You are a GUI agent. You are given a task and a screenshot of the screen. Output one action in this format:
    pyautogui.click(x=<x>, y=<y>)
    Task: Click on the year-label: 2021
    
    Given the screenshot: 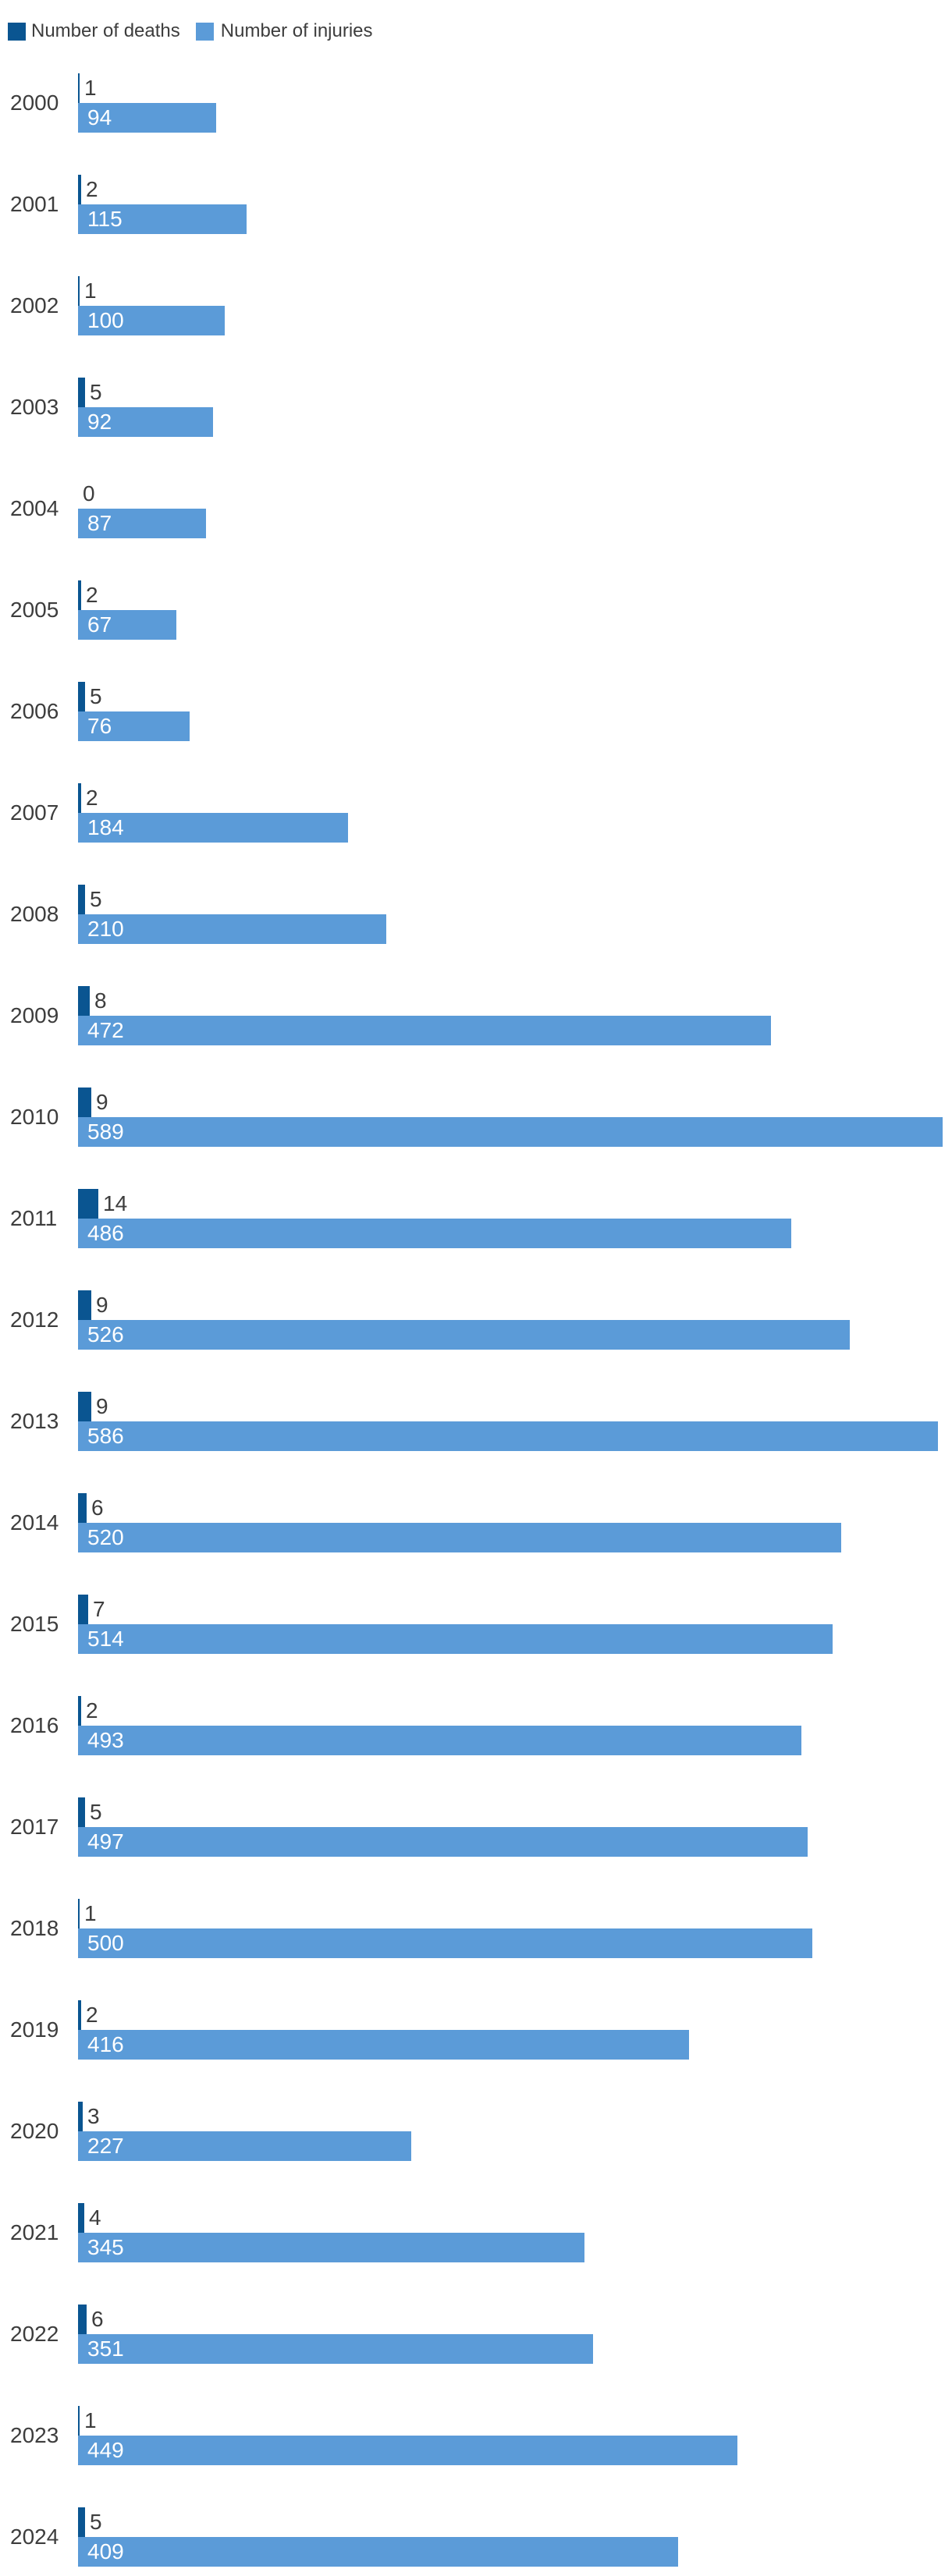 What is the action you would take?
    pyautogui.click(x=34, y=2232)
    